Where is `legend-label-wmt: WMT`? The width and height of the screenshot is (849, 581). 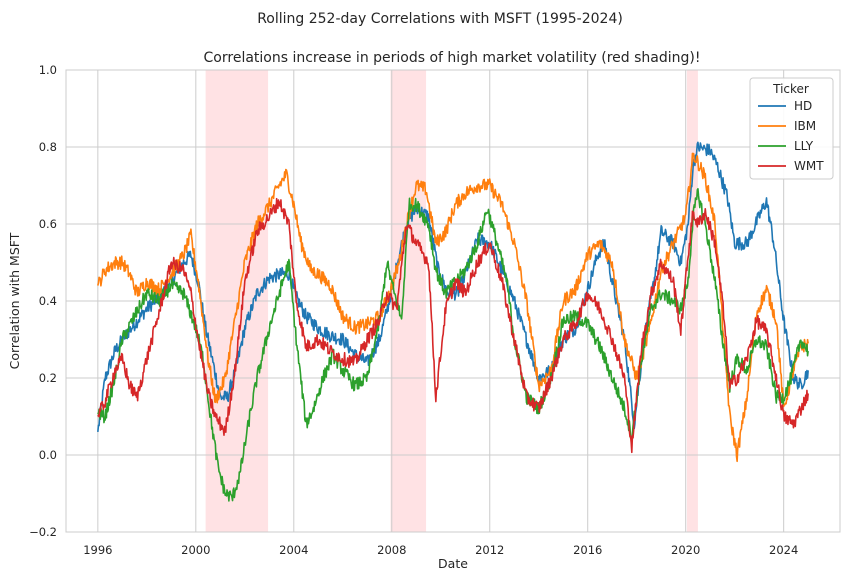 legend-label-wmt: WMT is located at coordinates (809, 166).